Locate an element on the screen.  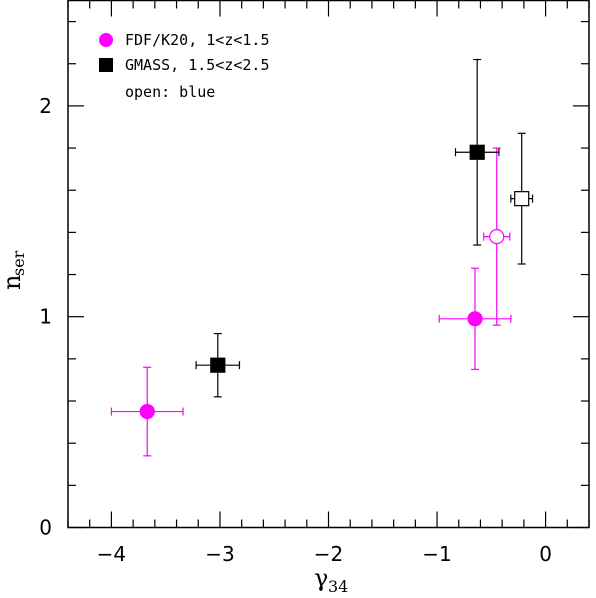
x-tick-label: −1 is located at coordinates (436, 554).